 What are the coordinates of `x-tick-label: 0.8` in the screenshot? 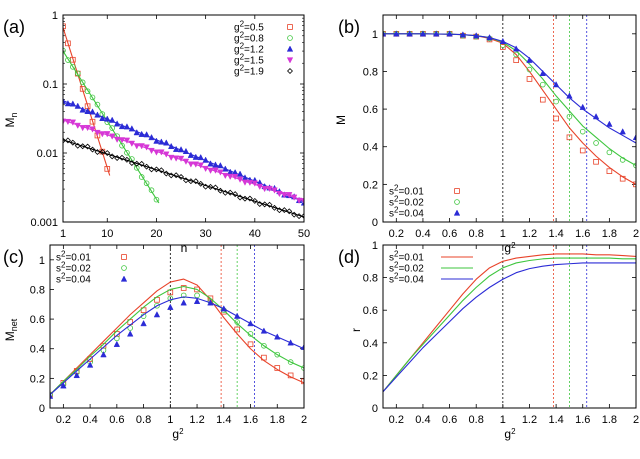 It's located at (143, 420).